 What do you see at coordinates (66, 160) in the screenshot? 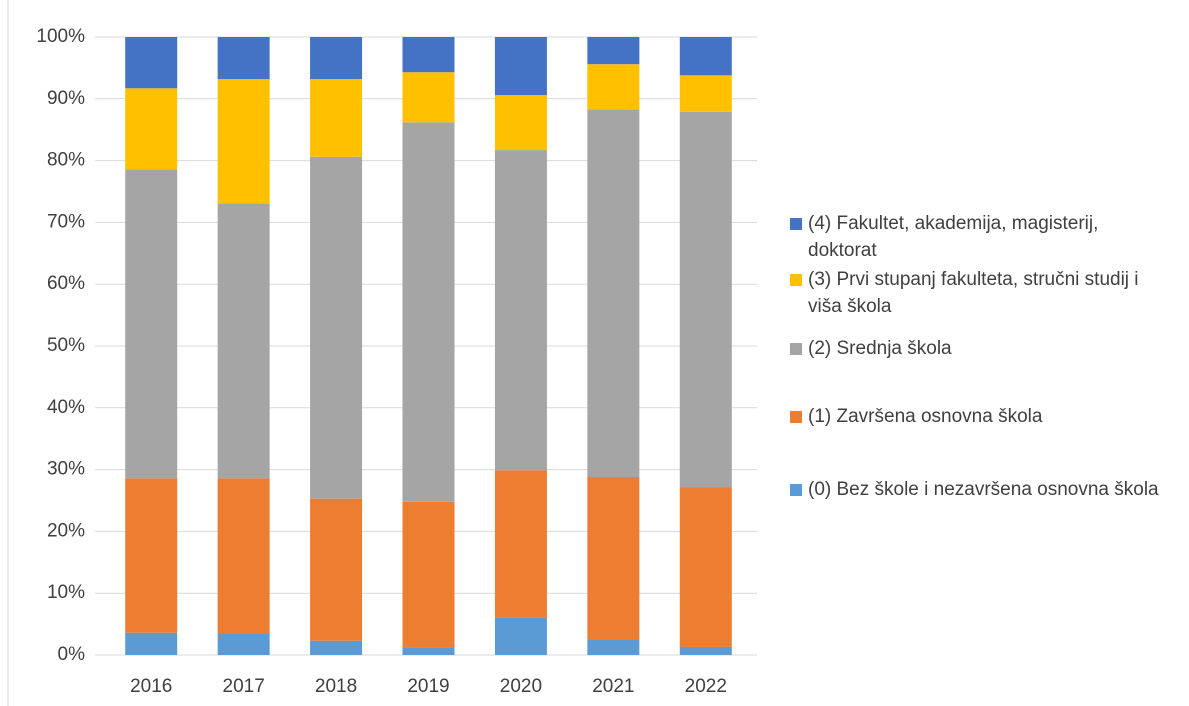
I see `y-tick-label: 80%` at bounding box center [66, 160].